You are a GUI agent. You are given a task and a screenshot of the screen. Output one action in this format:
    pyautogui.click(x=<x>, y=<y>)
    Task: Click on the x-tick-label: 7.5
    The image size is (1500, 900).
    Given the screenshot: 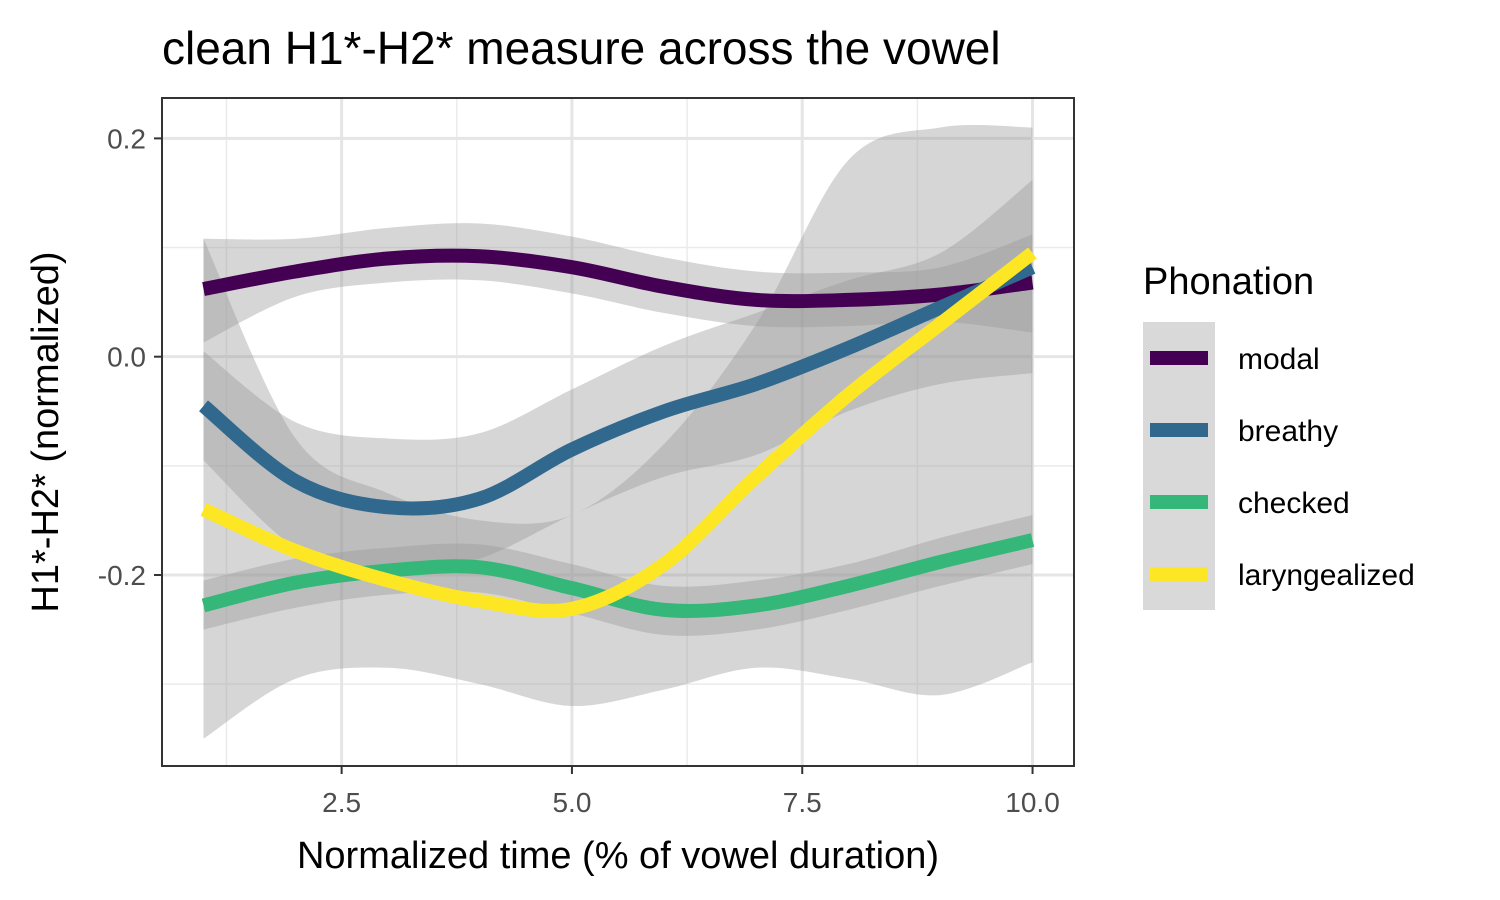 What is the action you would take?
    pyautogui.click(x=802, y=802)
    